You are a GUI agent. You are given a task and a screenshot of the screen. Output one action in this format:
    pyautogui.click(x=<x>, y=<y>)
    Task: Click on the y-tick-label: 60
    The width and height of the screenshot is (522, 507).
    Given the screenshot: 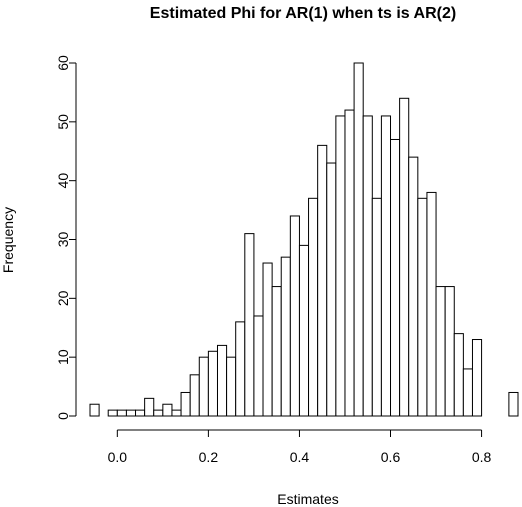 What is the action you would take?
    pyautogui.click(x=63, y=63)
    